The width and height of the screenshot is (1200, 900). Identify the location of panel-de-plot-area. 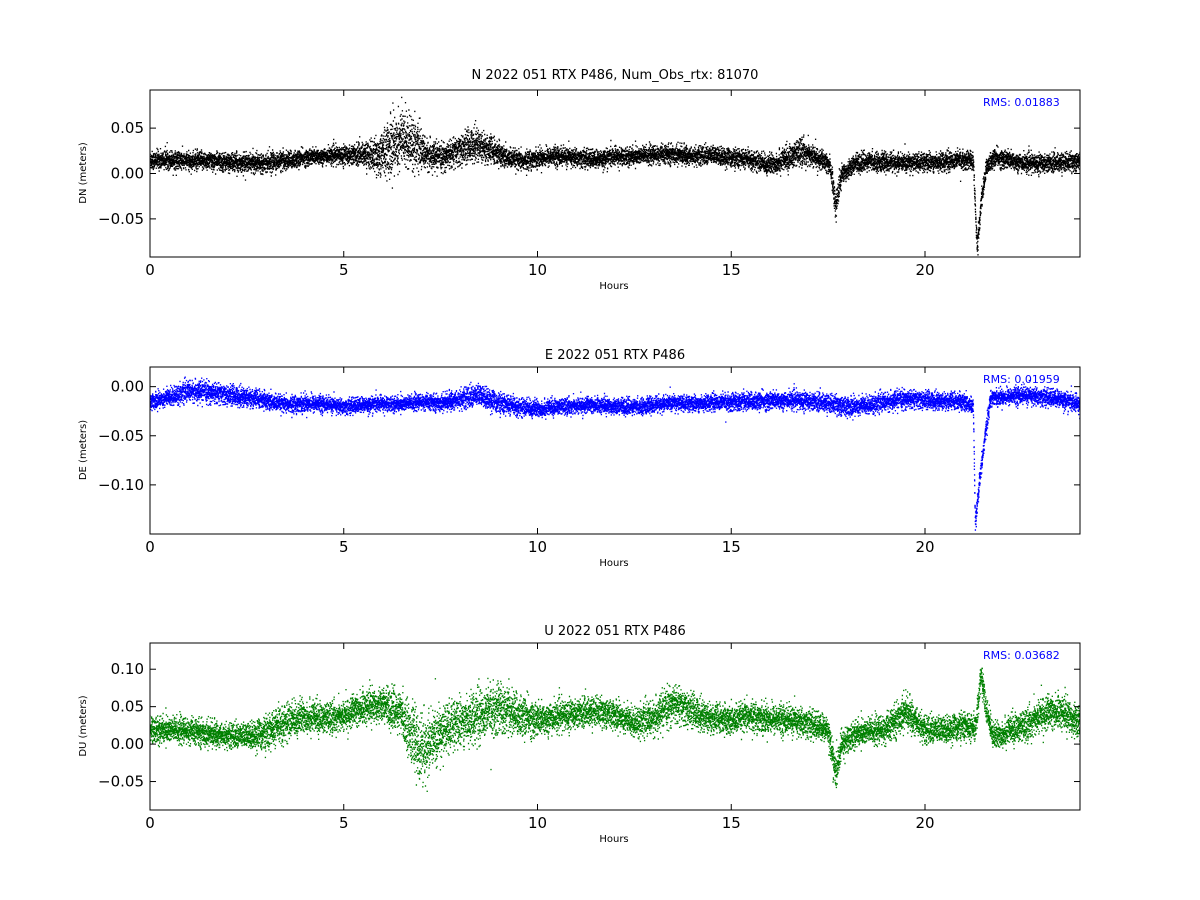
(615, 453).